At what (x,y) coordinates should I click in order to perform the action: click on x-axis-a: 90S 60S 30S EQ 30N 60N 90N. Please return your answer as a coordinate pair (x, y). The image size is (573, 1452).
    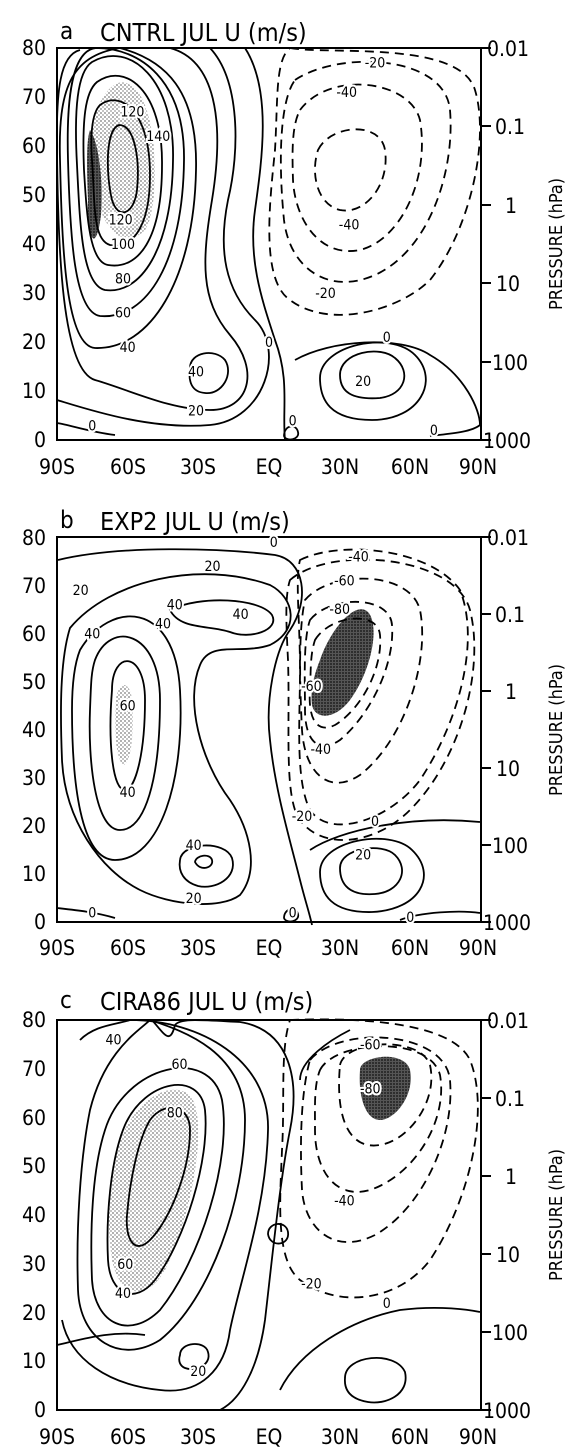
    Looking at the image, I should click on (268, 467).